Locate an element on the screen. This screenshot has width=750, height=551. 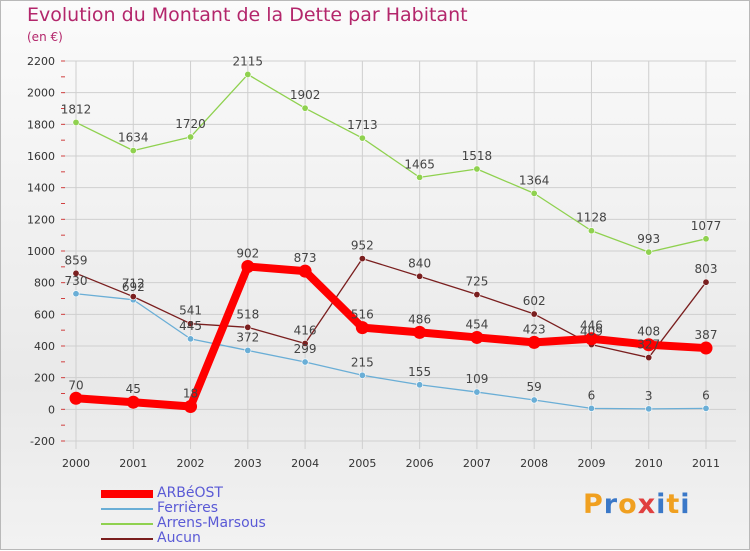
data-label-aucun: 327 is located at coordinates (648, 345).